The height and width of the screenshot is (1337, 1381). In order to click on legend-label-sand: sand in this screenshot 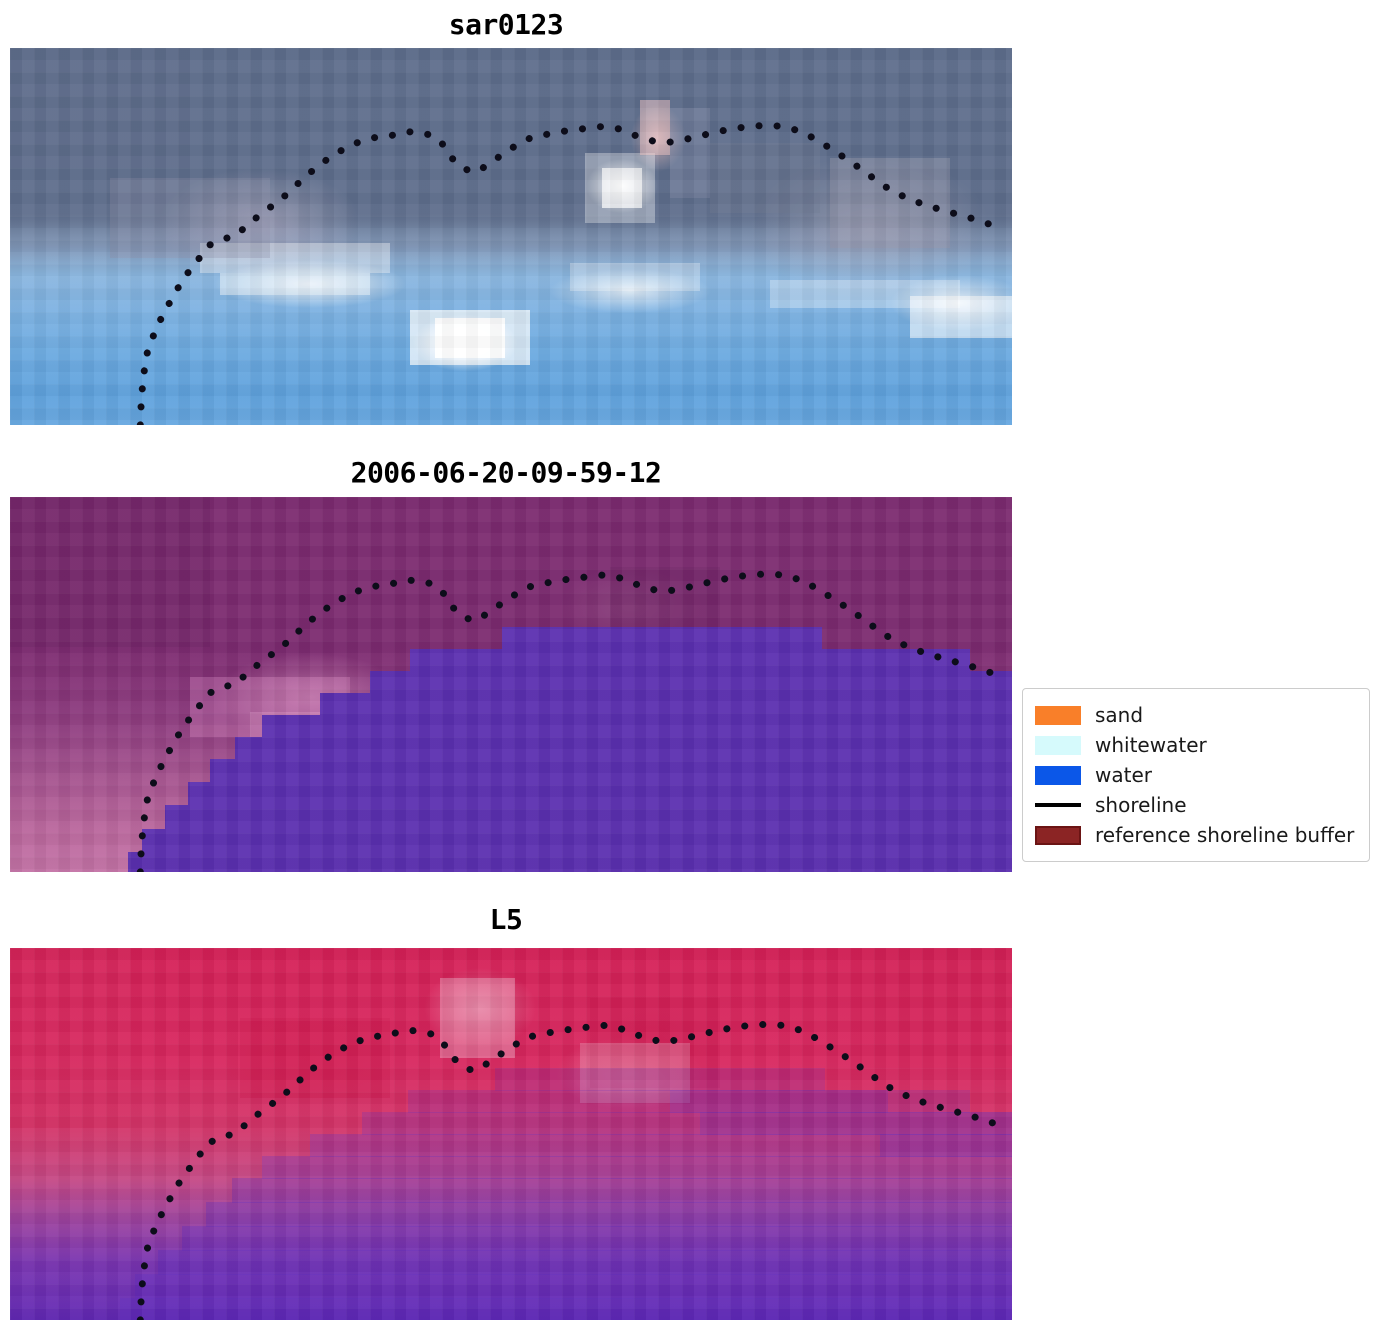, I will do `click(1119, 715)`.